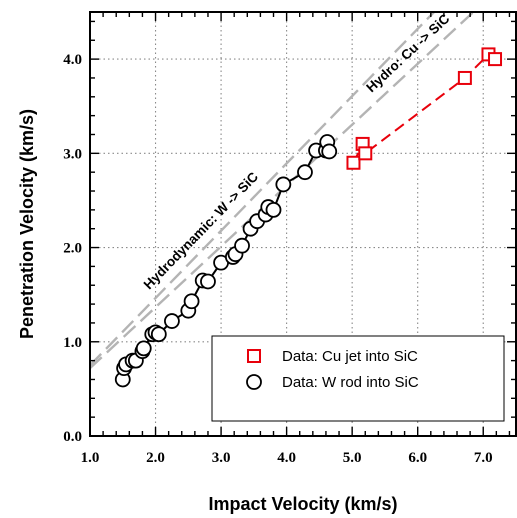  What do you see at coordinates (72, 154) in the screenshot?
I see `y-tick-label: 3.0` at bounding box center [72, 154].